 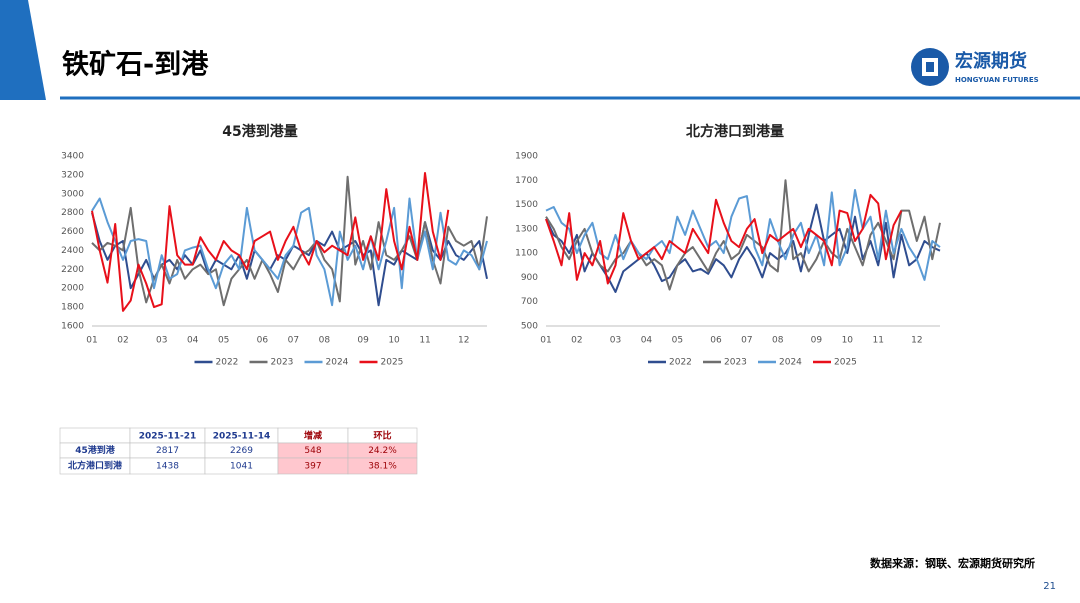 What do you see at coordinates (526, 205) in the screenshot?
I see `y-tick-label: 1500` at bounding box center [526, 205].